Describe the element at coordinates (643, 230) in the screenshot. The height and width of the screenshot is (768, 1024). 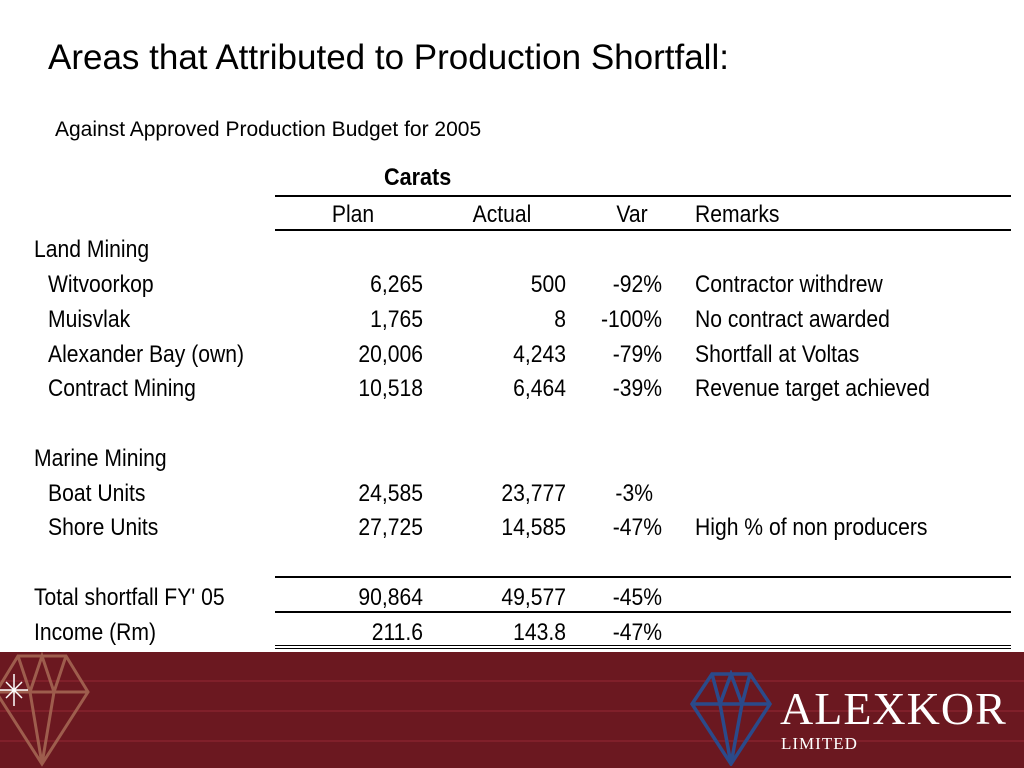
I see `header-bottom-rule` at that location.